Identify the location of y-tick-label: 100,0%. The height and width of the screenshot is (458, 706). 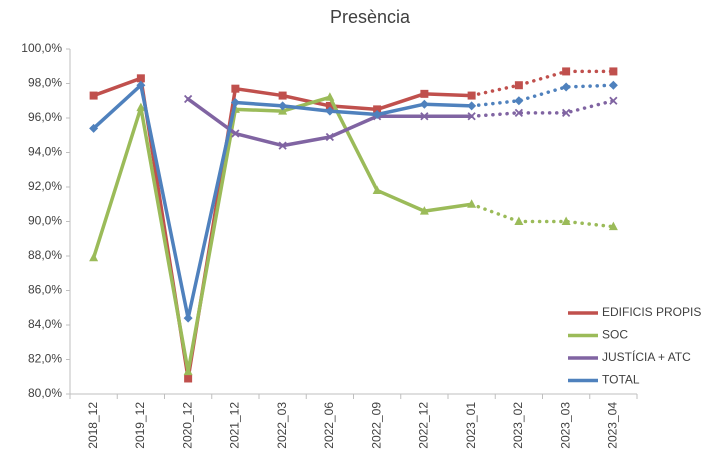
(41, 48).